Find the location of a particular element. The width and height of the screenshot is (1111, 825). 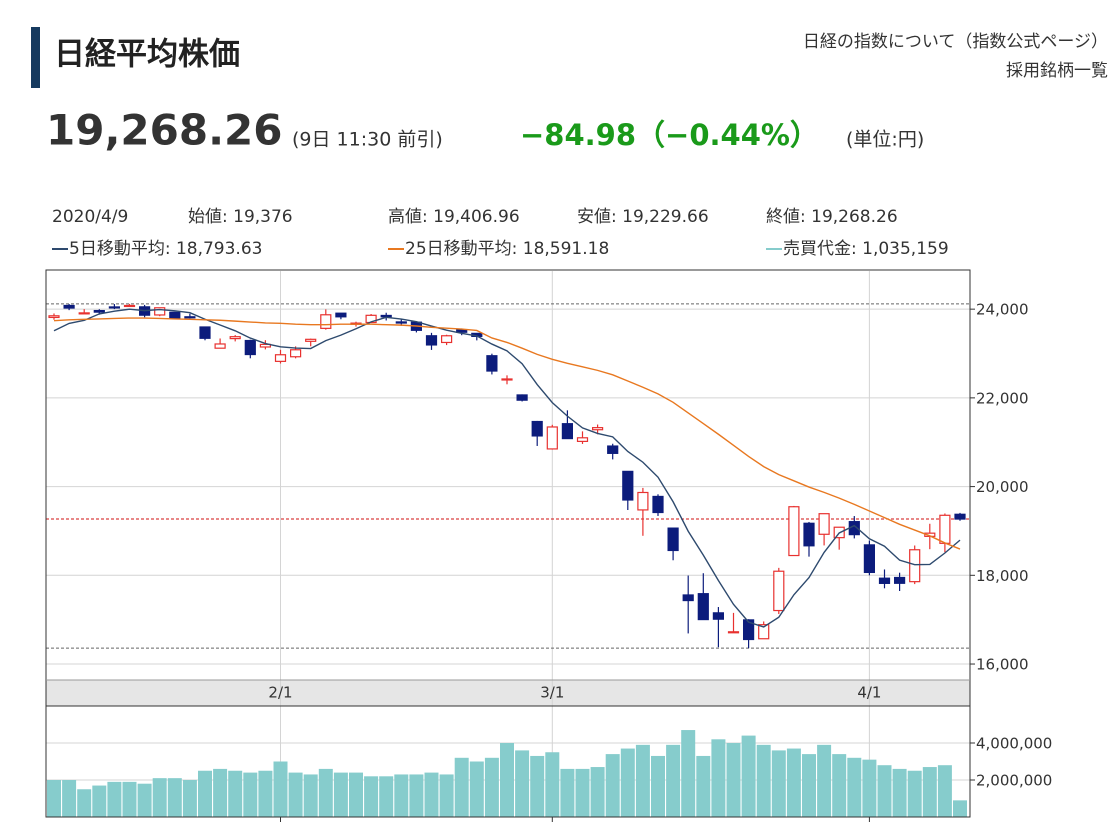

link: 日経の指数について（指数公式ページ） is located at coordinates (955, 42).